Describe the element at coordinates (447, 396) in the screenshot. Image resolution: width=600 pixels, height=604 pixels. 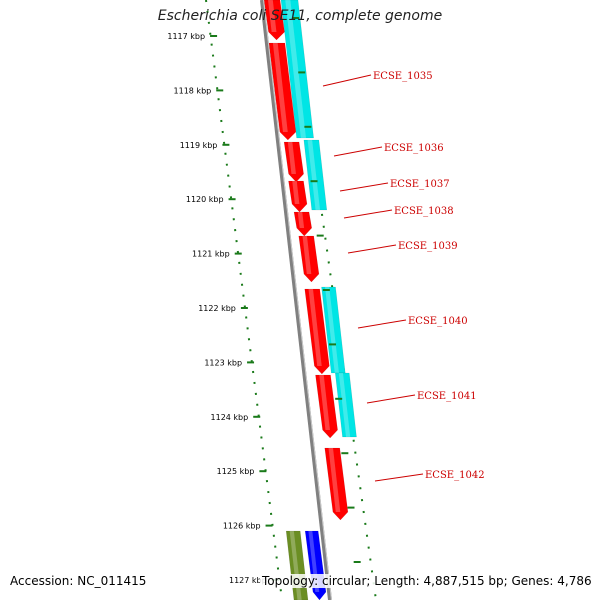
I see `gene-label-ecse_1041: ECSE_1041` at that location.